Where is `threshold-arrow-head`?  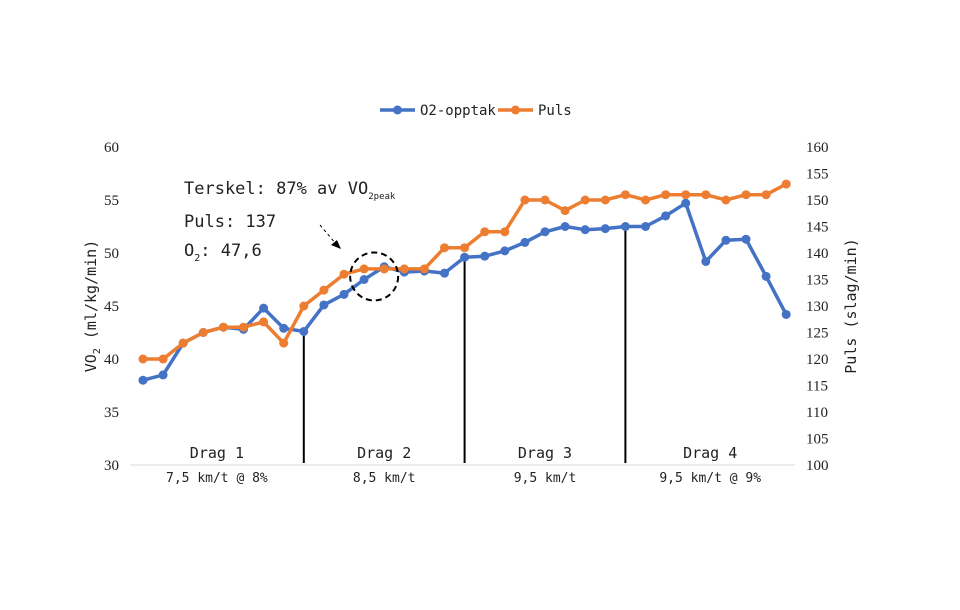
threshold-arrow-head is located at coordinates (336, 244).